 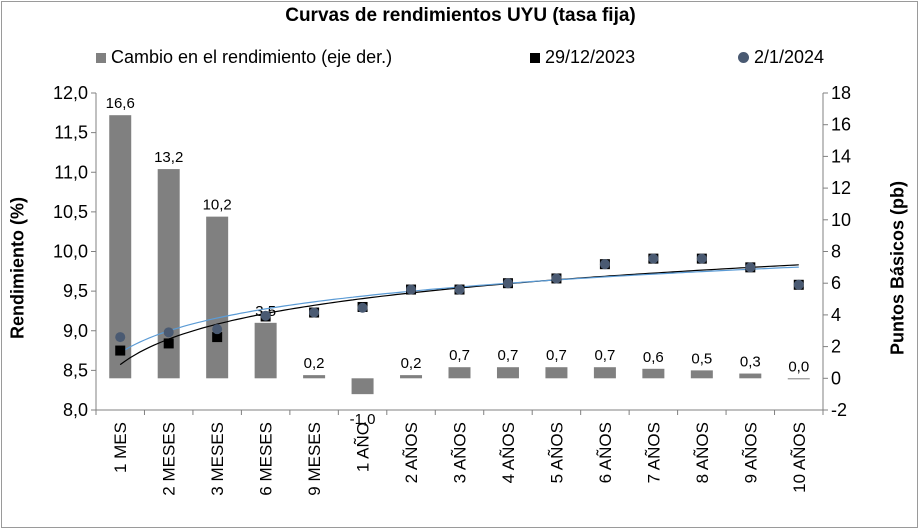 What do you see at coordinates (799, 457) in the screenshot?
I see `x-category-label: 10 AÑOS` at bounding box center [799, 457].